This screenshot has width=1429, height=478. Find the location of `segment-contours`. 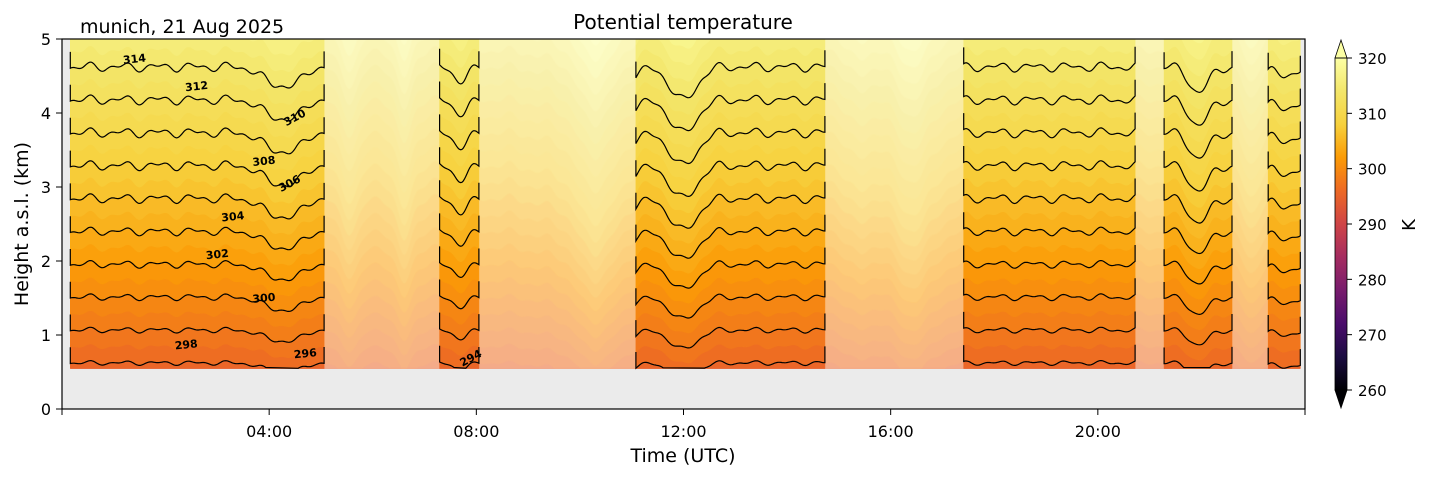

segment-contours is located at coordinates (1198, 210).